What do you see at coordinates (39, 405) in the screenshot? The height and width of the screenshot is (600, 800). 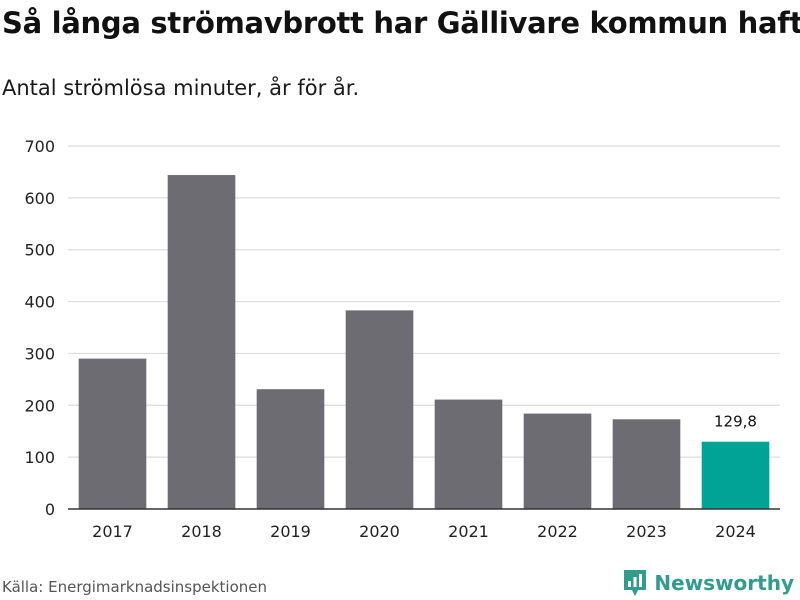 I see `y-tick-label: 200` at bounding box center [39, 405].